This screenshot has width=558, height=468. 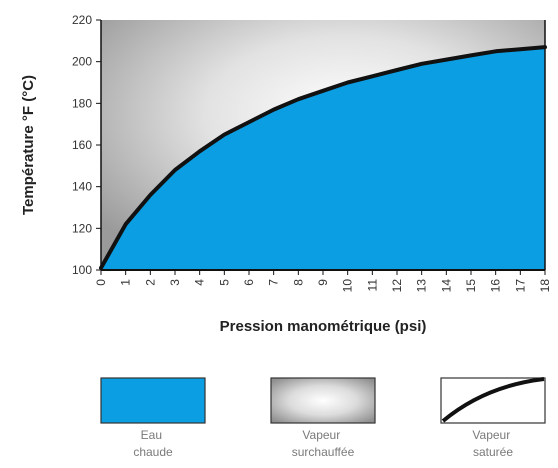 I want to click on x-tick-label: 1, so click(x=126, y=282).